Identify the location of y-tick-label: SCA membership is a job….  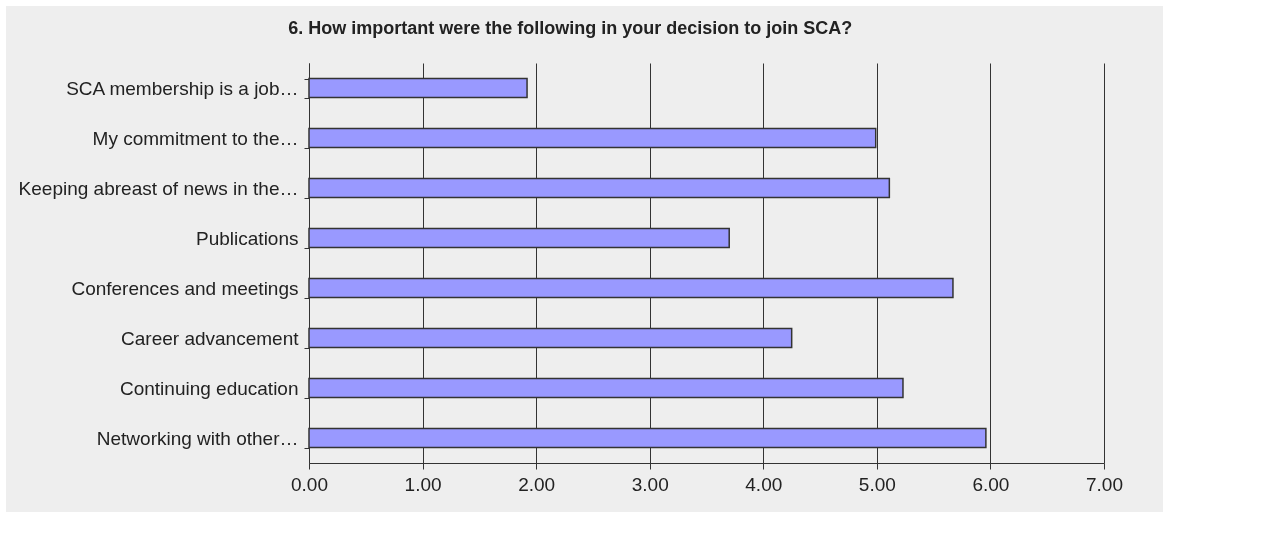
(182, 88).